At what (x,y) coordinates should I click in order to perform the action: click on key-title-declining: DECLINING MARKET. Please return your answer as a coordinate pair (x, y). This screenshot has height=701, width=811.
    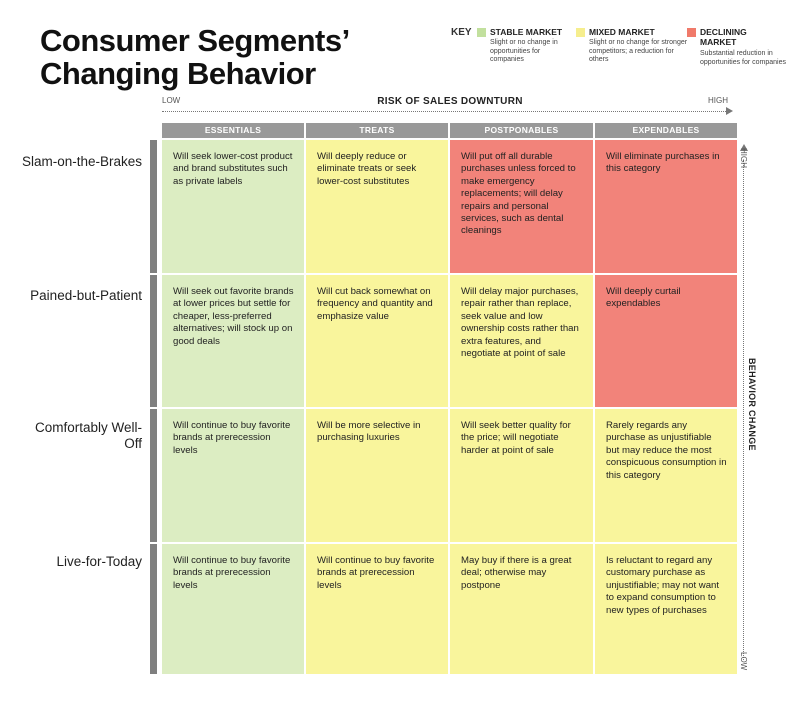
    Looking at the image, I should click on (723, 37).